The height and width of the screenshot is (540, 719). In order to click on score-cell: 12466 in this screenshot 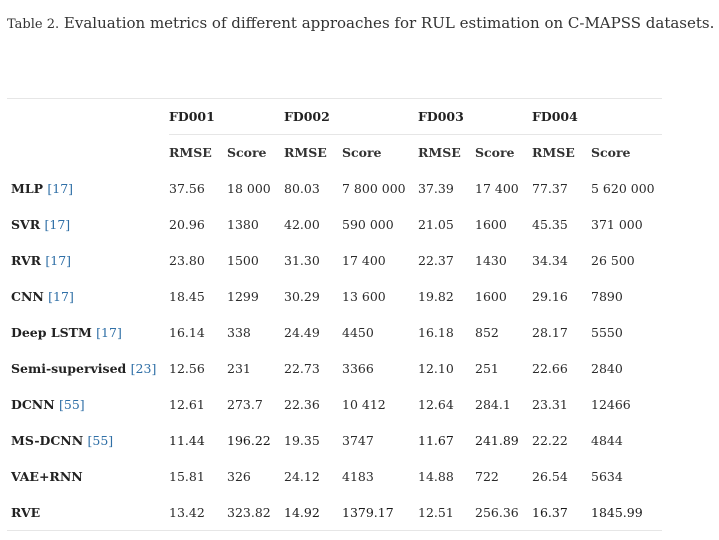, I will do `click(611, 404)`.